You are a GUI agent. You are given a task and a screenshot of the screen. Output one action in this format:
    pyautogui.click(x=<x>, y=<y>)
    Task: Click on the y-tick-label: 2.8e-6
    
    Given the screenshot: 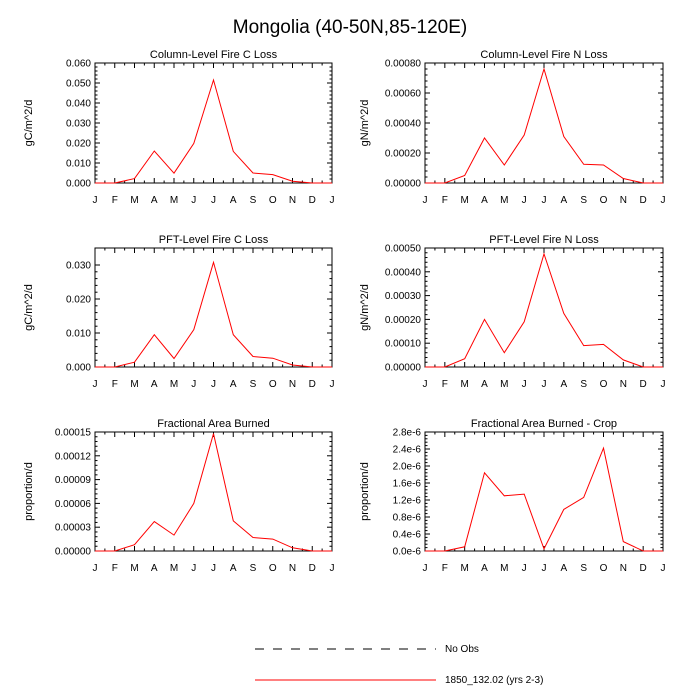 What is the action you would take?
    pyautogui.click(x=407, y=433)
    